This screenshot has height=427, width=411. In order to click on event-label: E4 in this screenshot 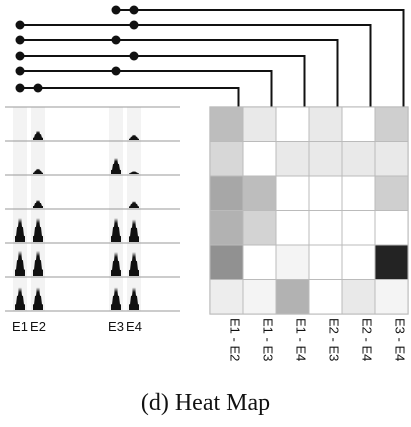, I will do `click(134, 326)`.